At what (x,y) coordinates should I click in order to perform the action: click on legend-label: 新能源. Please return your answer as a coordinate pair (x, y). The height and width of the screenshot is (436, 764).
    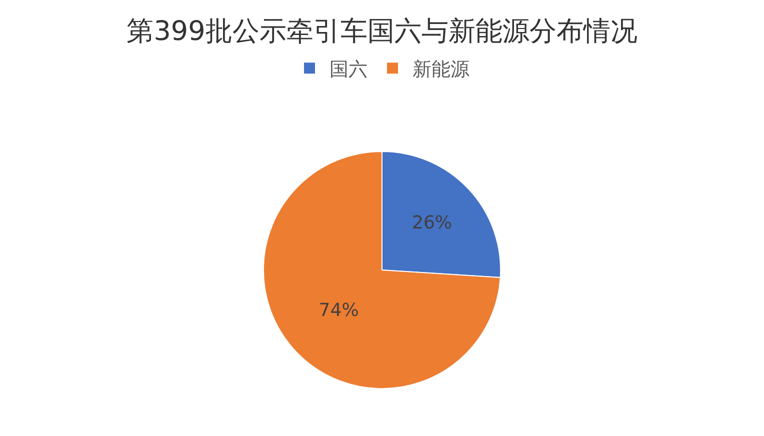
    Looking at the image, I should click on (441, 69).